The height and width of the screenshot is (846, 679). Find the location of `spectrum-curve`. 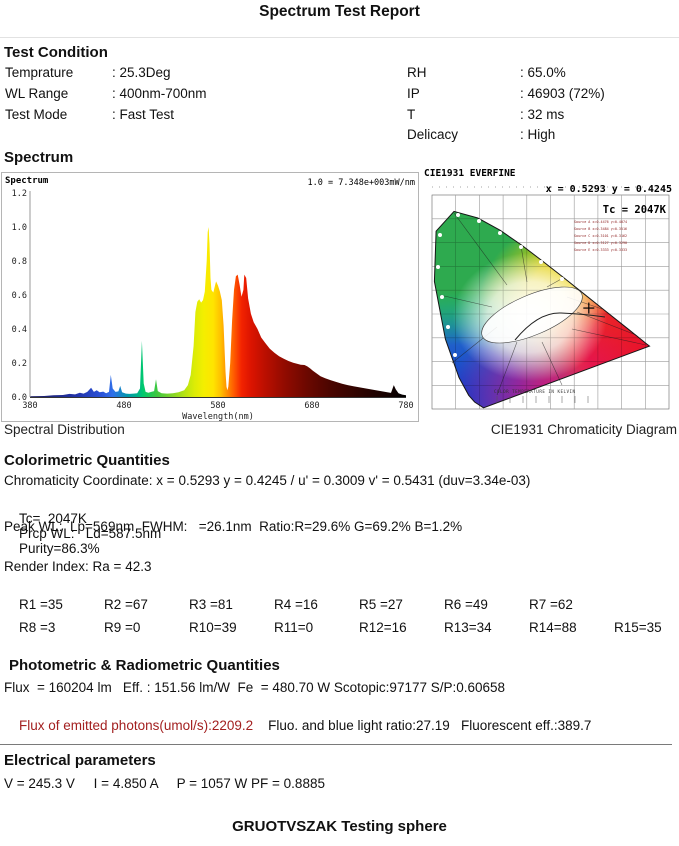

spectrum-curve is located at coordinates (218, 312).